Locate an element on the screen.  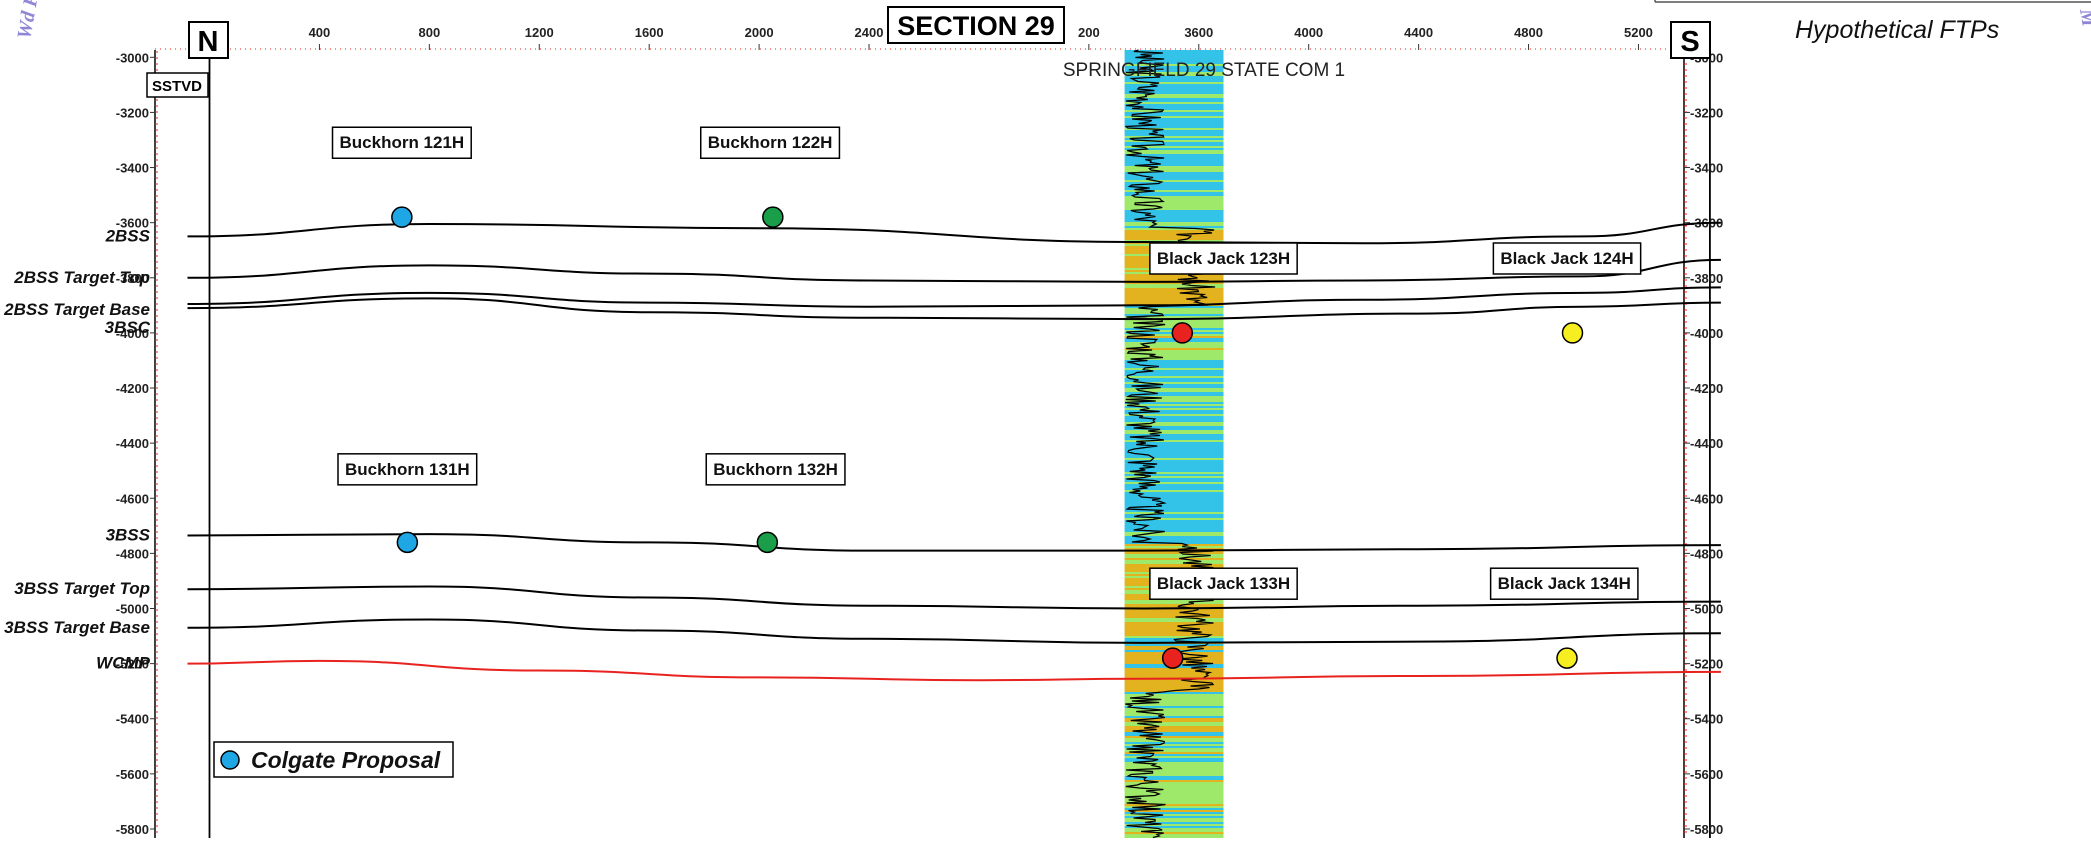
x-tick-label: 4800 is located at coordinates (1528, 32).